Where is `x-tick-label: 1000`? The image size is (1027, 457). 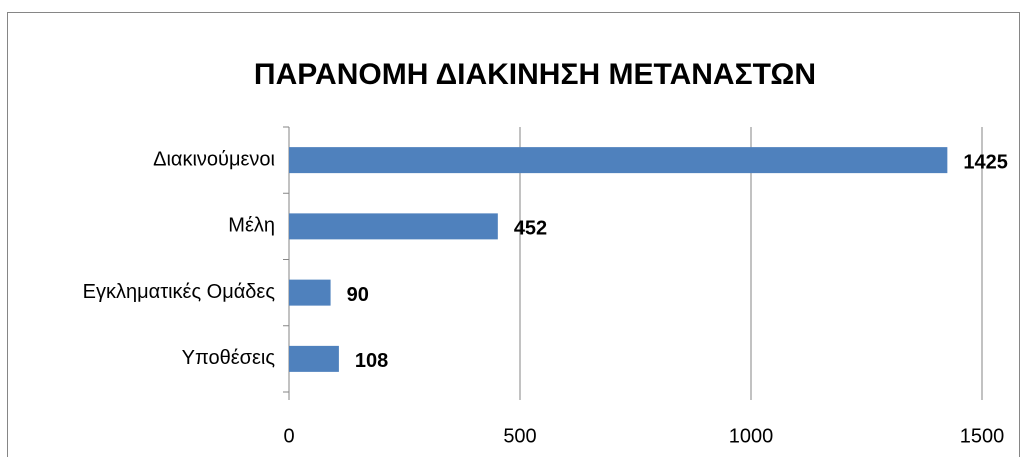
x-tick-label: 1000 is located at coordinates (751, 436).